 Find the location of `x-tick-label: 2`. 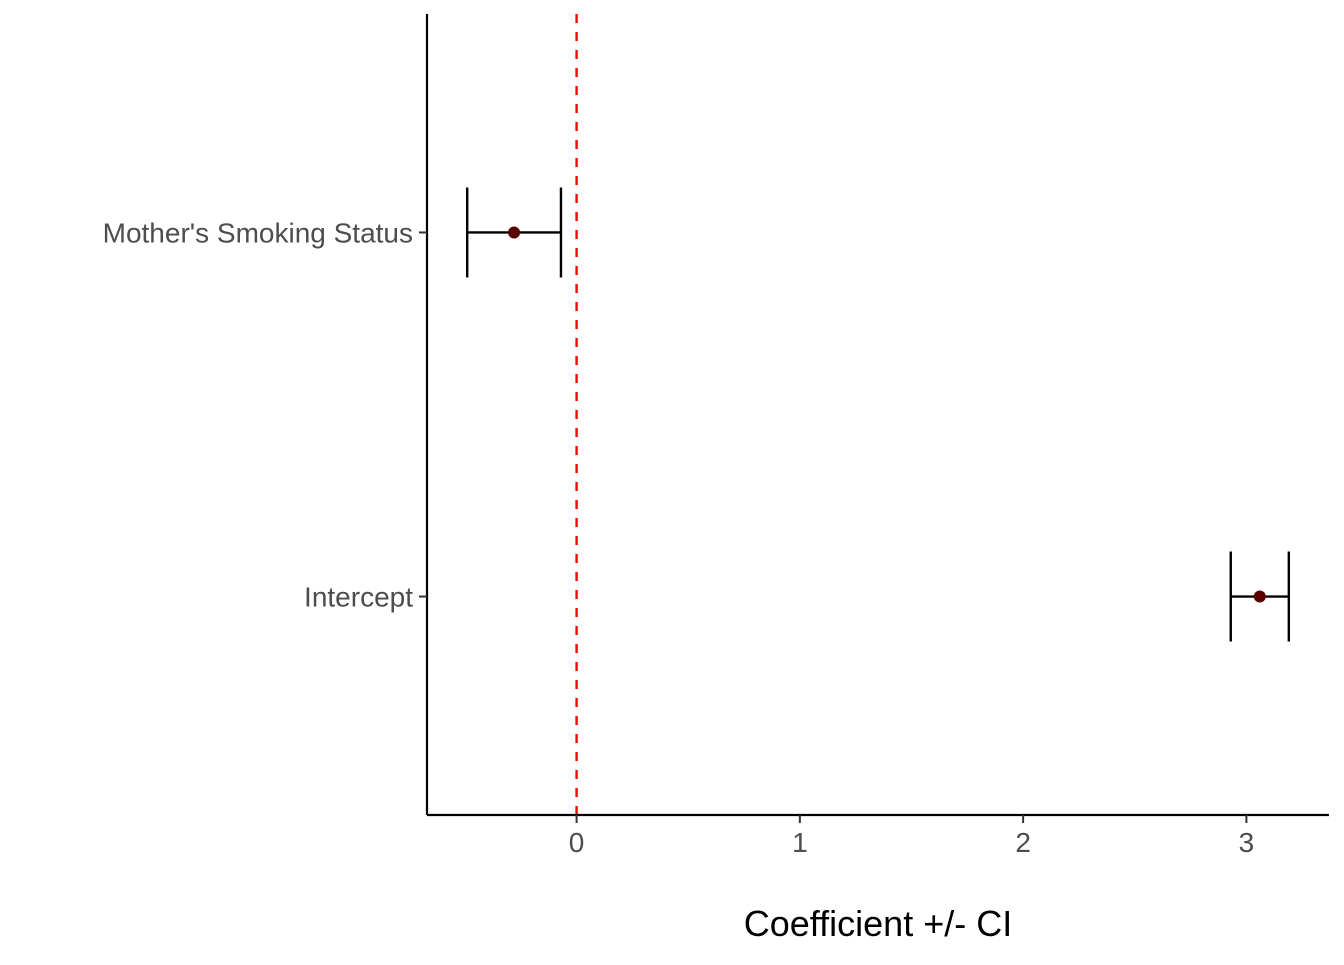

x-tick-label: 2 is located at coordinates (1023, 842).